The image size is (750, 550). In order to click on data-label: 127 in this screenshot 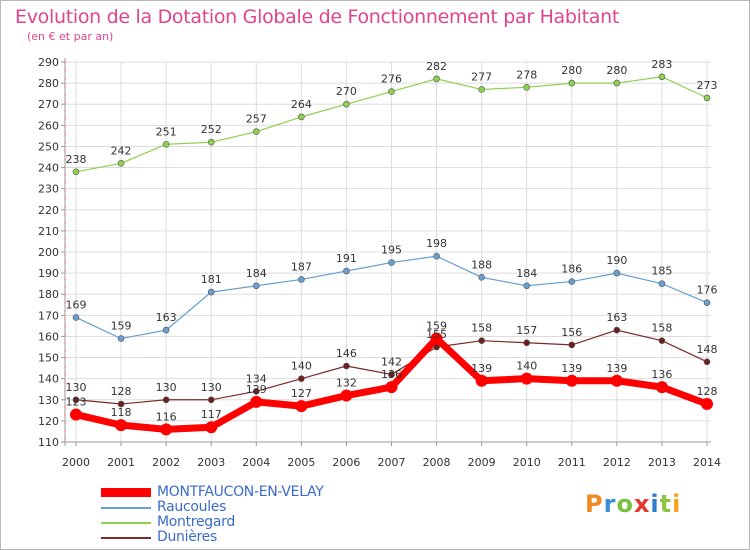, I will do `click(301, 393)`.